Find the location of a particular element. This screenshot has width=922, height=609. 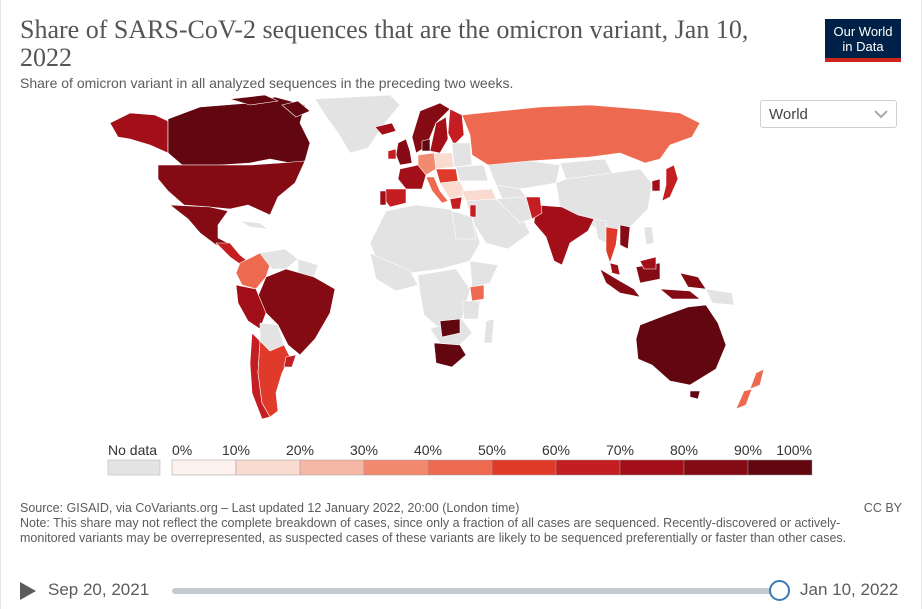

timeline: Sep 20, 2021 Jan 10, 2022 is located at coordinates (461, 589).